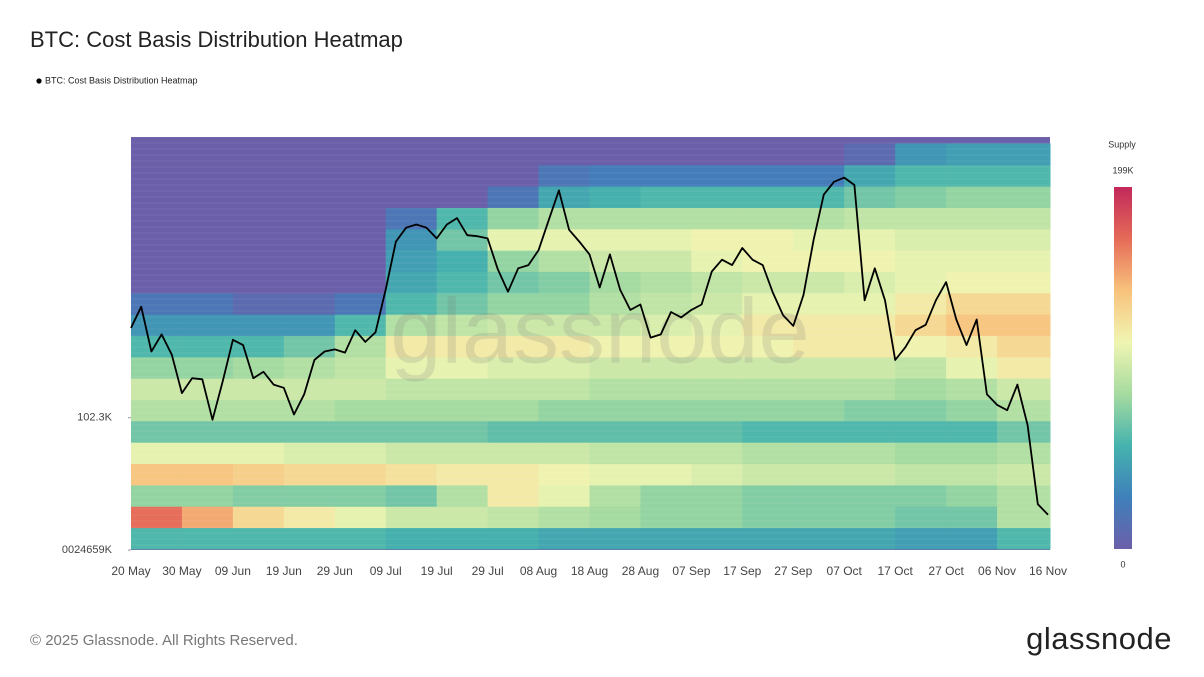  I want to click on x-tick-label: 09 Jul, so click(386, 571).